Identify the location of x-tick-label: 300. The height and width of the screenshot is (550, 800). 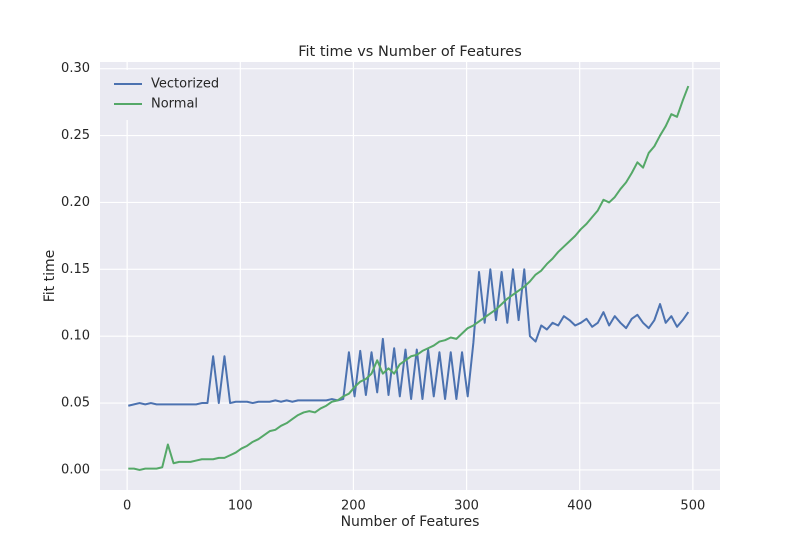
(466, 506).